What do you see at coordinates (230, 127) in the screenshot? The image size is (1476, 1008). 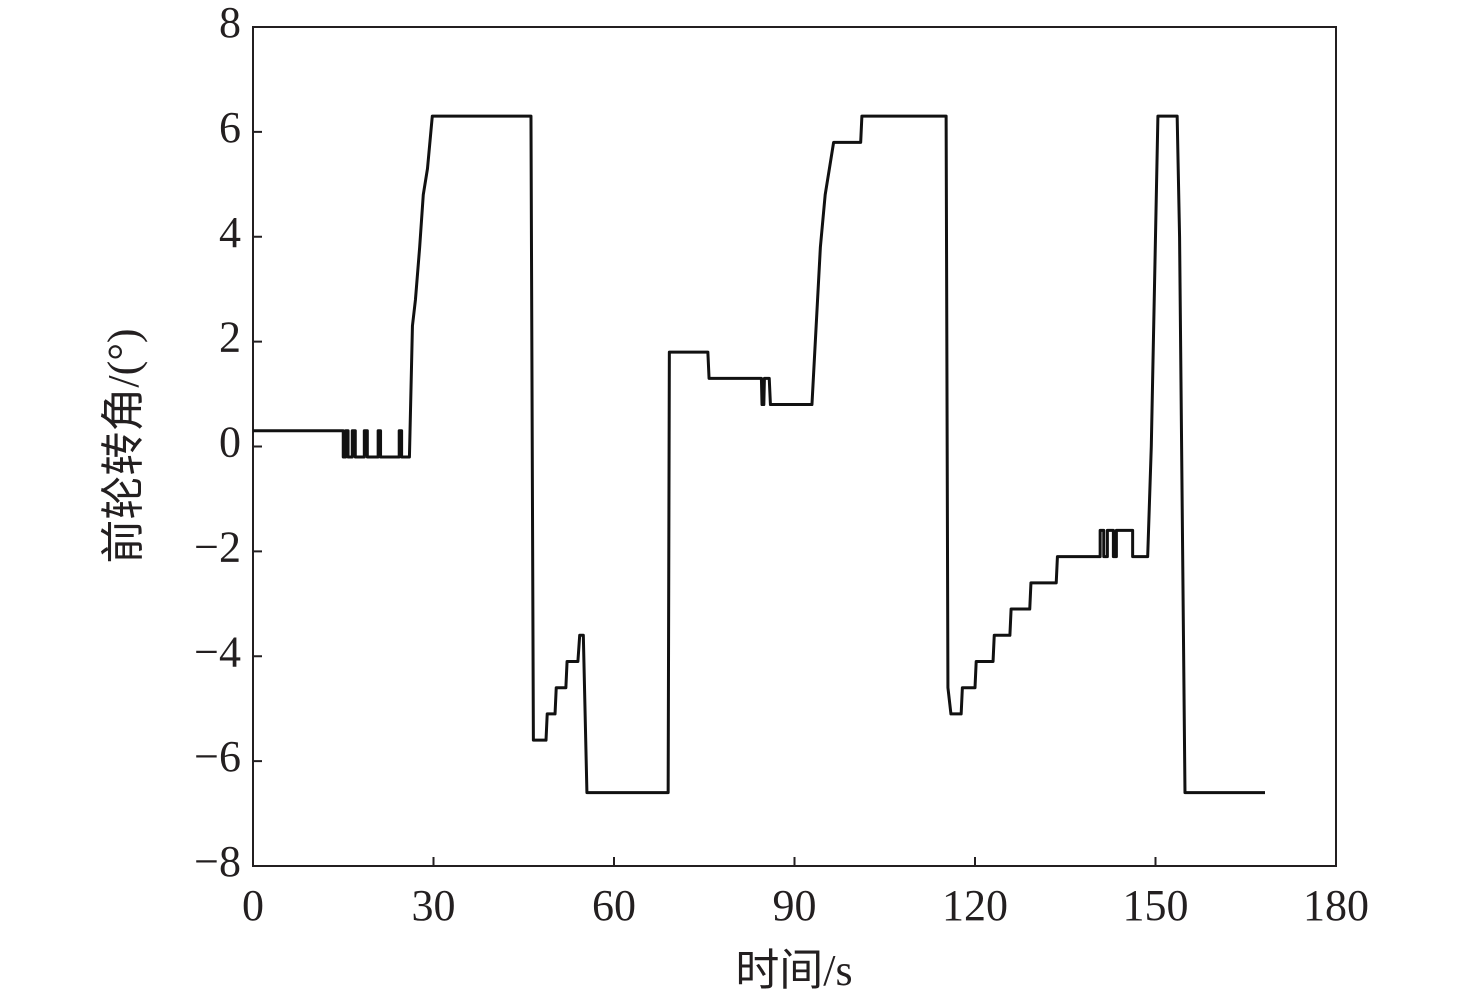 I see `y-tick-label: 6` at bounding box center [230, 127].